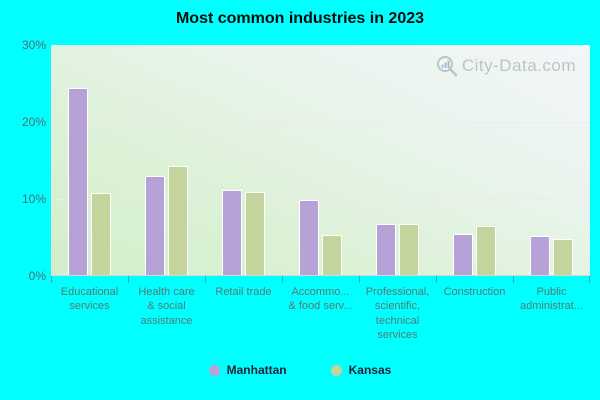 The width and height of the screenshot is (600, 400). I want to click on legend-item-kansas: Kansas, so click(361, 370).